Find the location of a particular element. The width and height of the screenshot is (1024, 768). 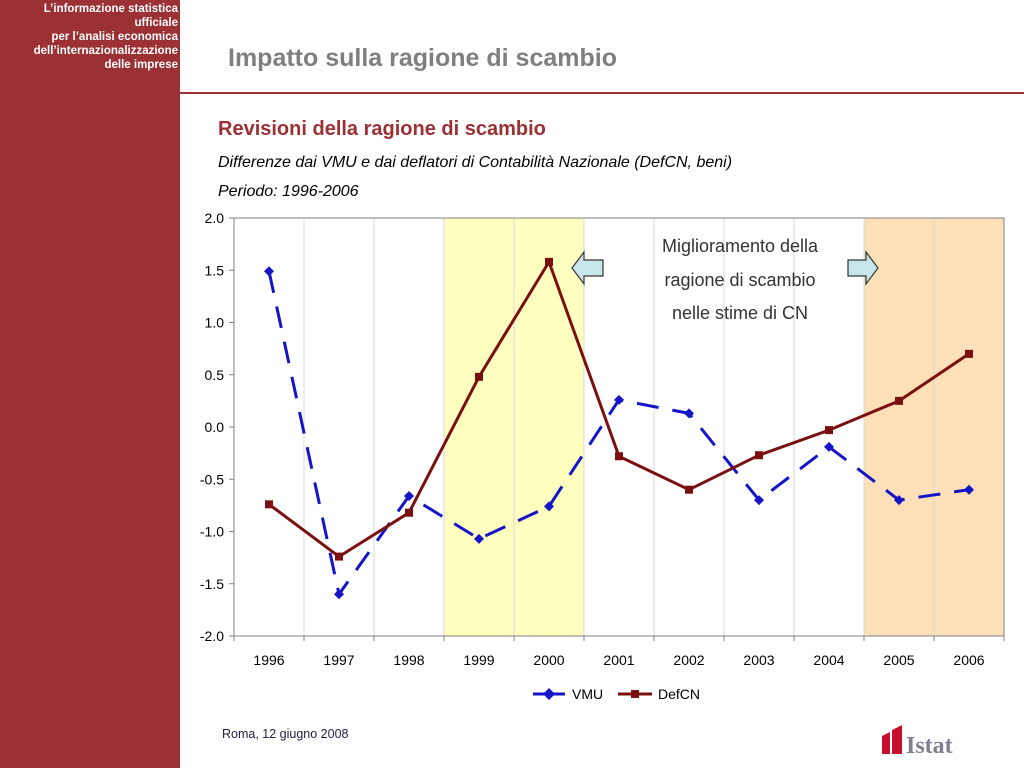

x-tick-label: 2001 is located at coordinates (618, 660).